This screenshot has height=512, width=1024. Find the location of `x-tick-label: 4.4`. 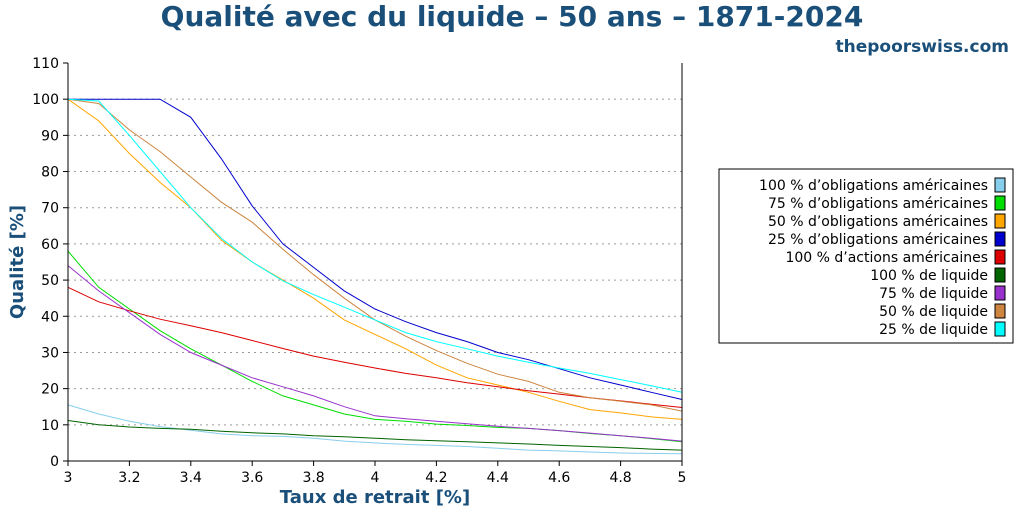

x-tick-label: 4.4 is located at coordinates (498, 478).